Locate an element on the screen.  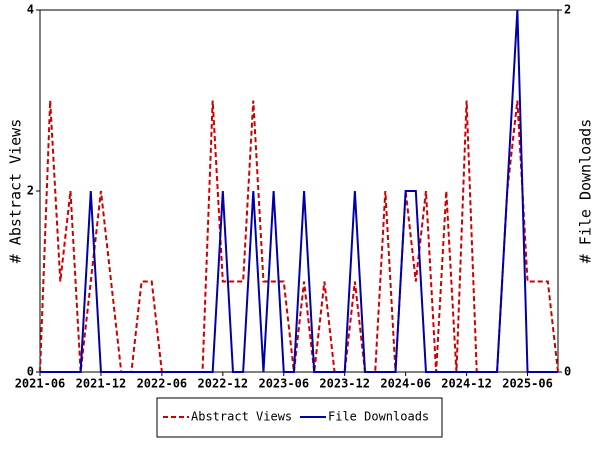
x-tick-label: 2024-06 is located at coordinates (405, 384).